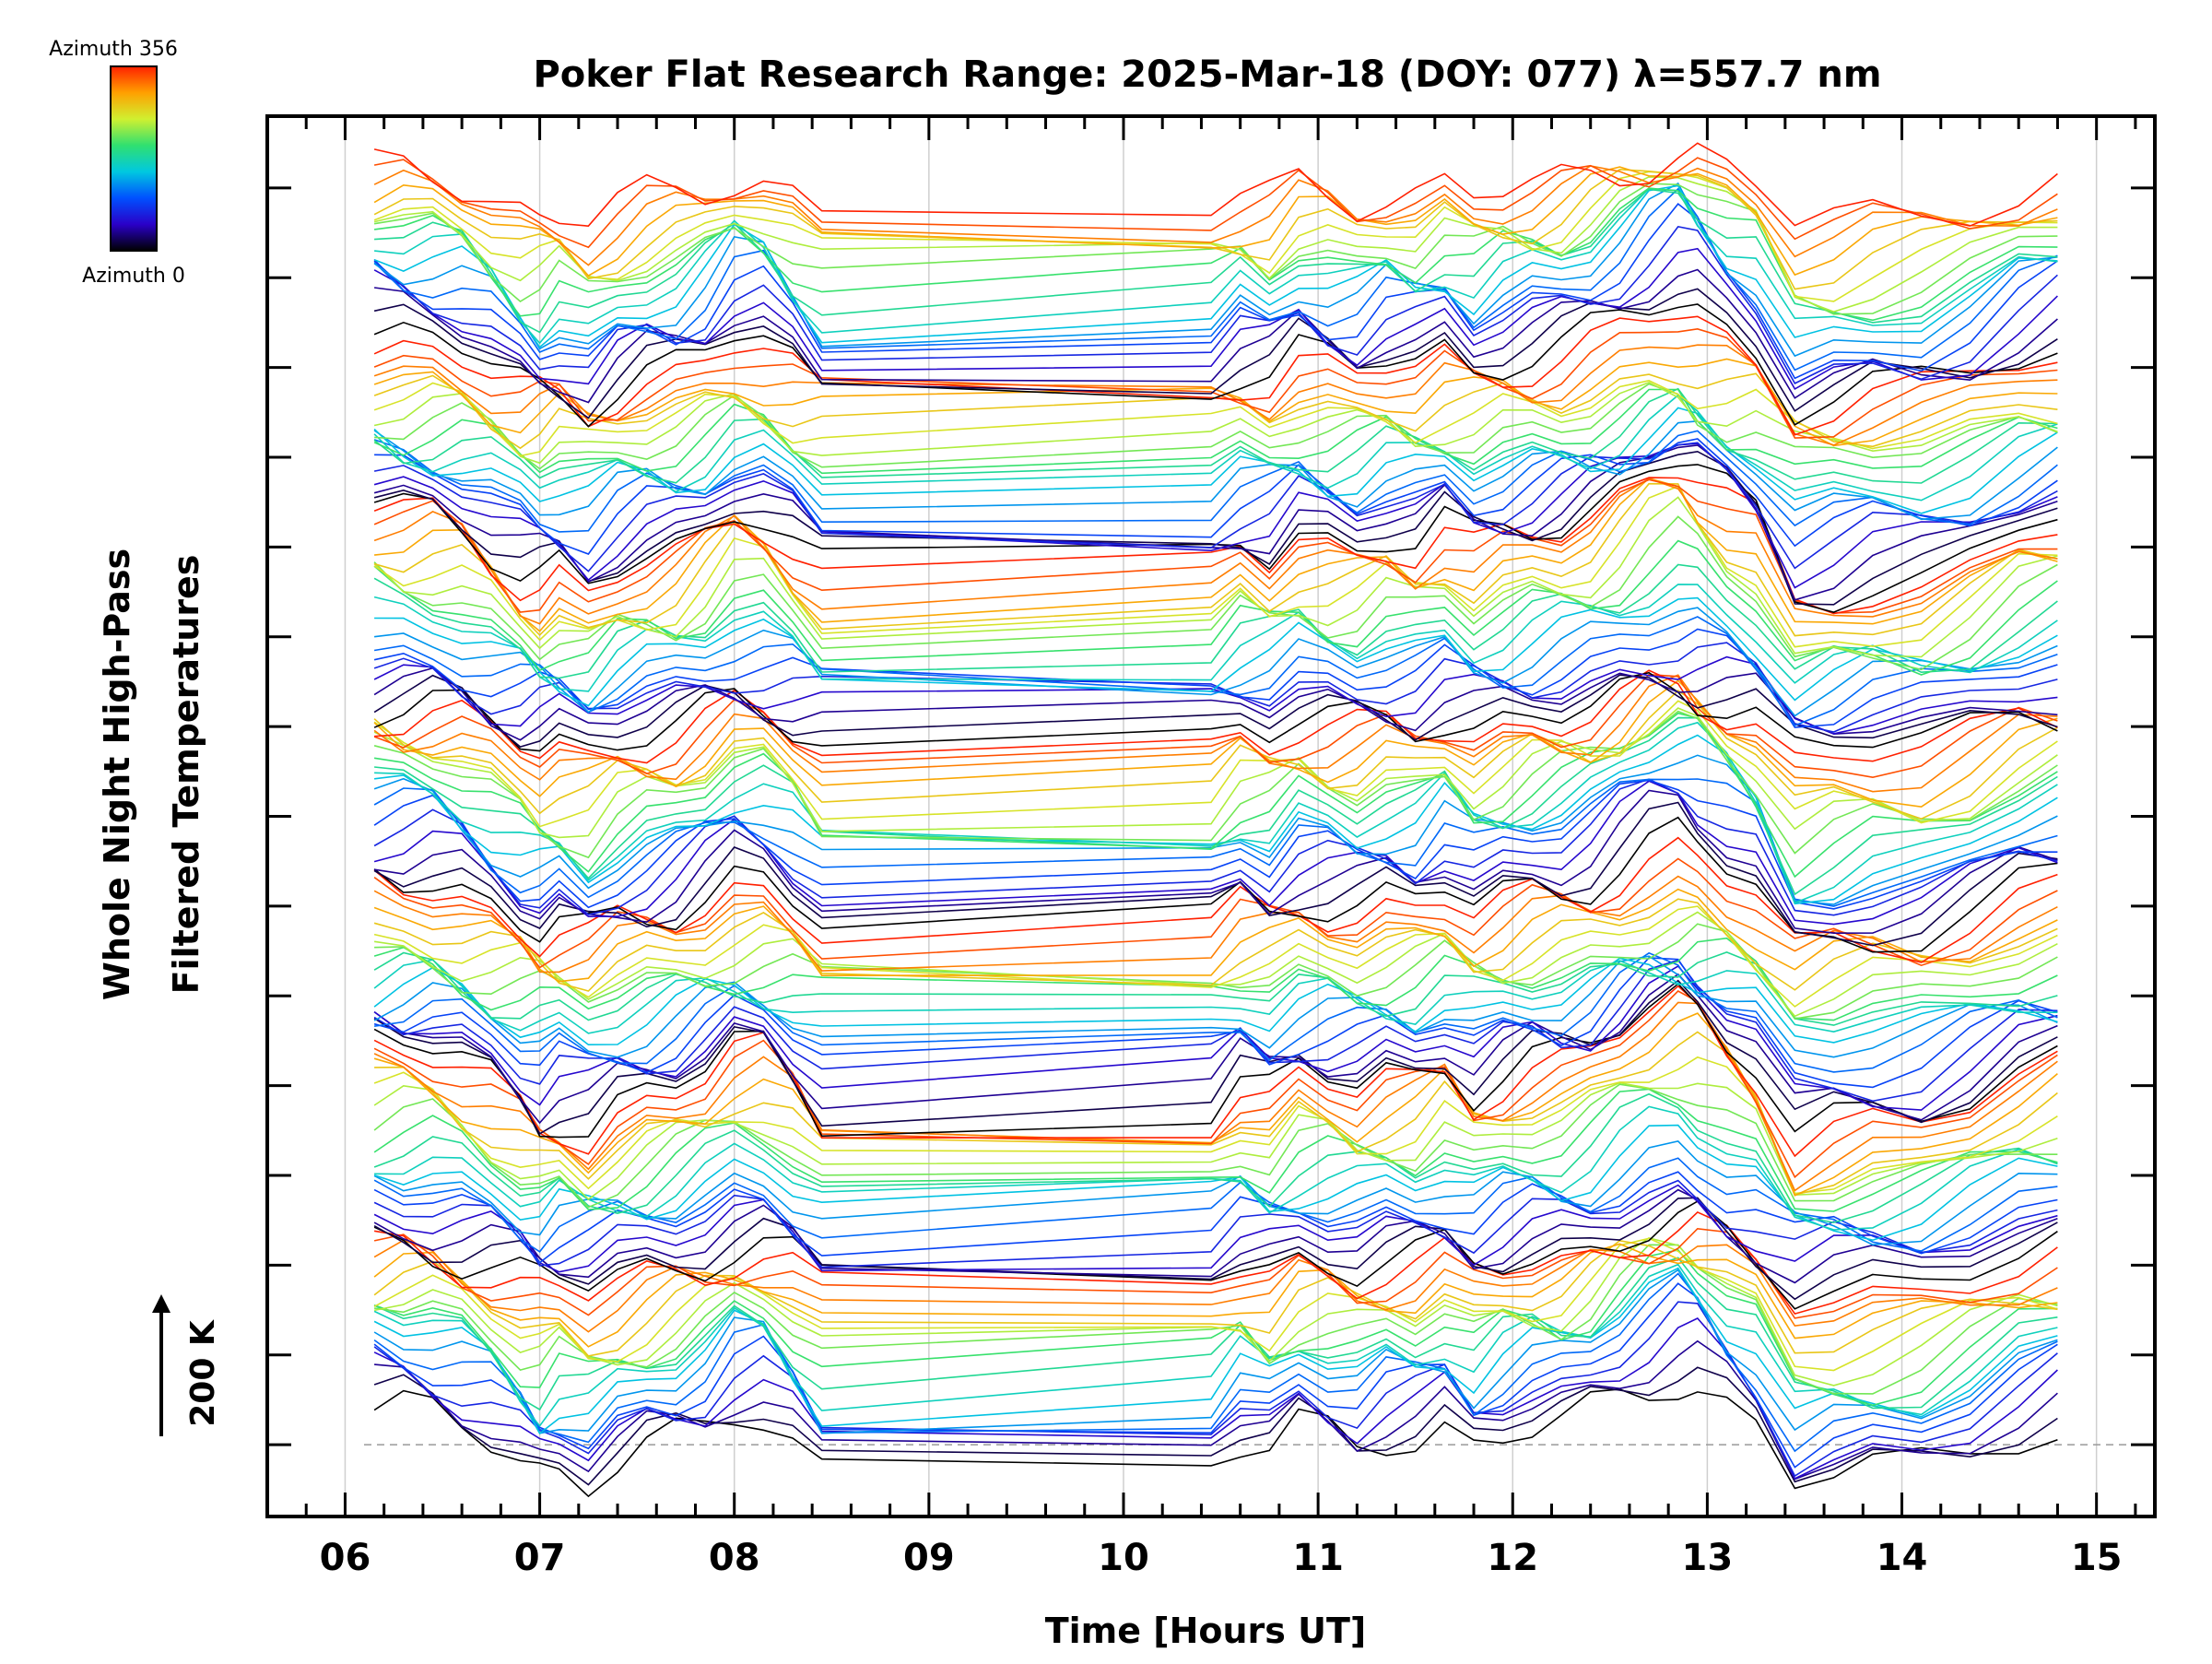  Describe the element at coordinates (345, 1558) in the screenshot. I see `x-tick-label: 06` at that location.